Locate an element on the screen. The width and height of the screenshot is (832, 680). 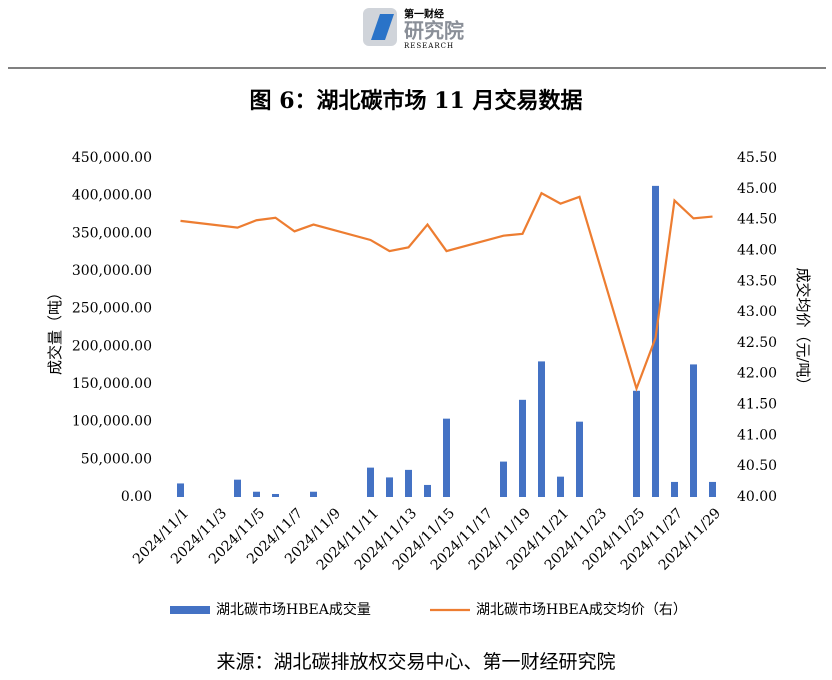
y-tick-label: 300,000.00 is located at coordinates (112, 271).